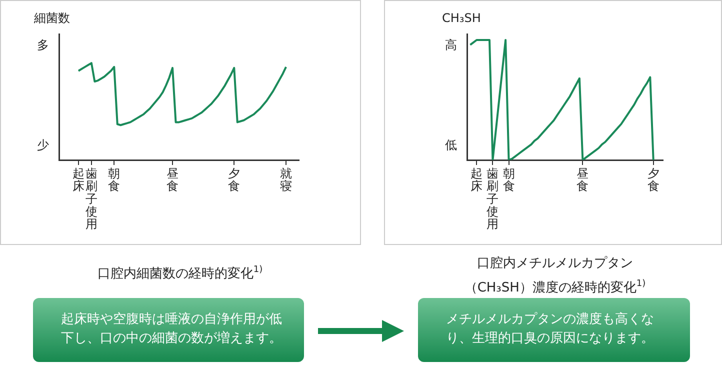  I want to click on text: 低, so click(451, 145).